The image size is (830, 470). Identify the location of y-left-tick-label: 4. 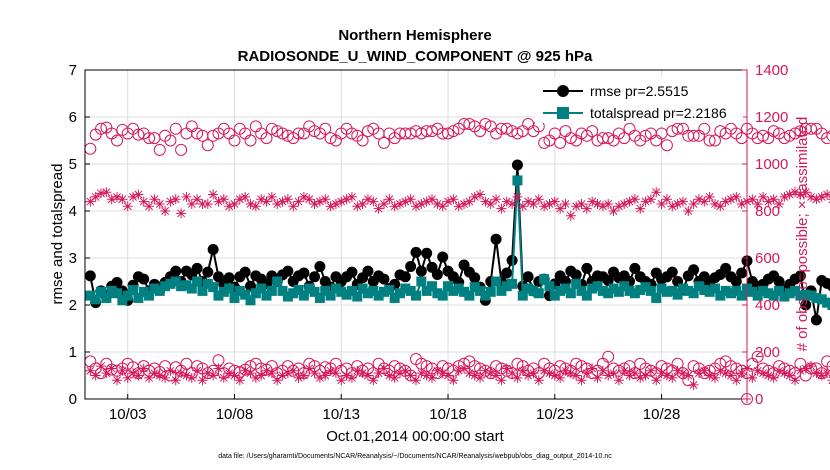
(73, 211).